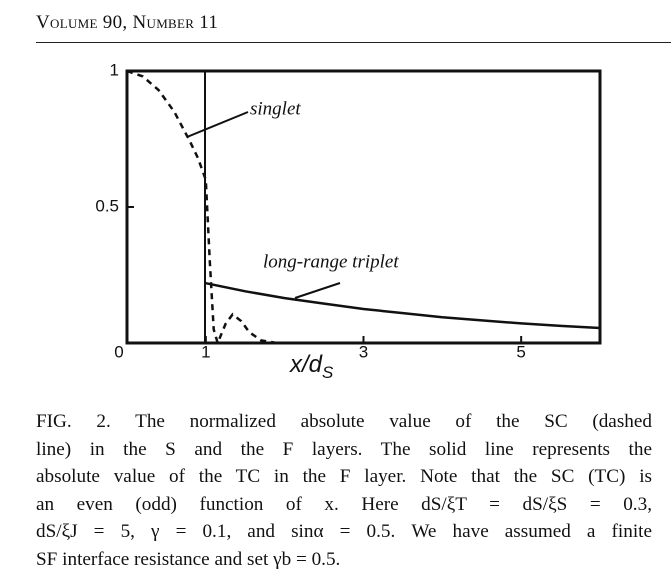 This screenshot has width=671, height=578. What do you see at coordinates (118, 351) in the screenshot?
I see `x-tick-label: 0` at bounding box center [118, 351].